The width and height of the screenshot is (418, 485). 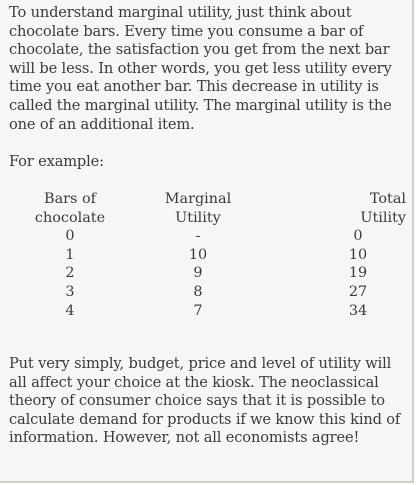 I want to click on bars-cell: 3, so click(x=70, y=291).